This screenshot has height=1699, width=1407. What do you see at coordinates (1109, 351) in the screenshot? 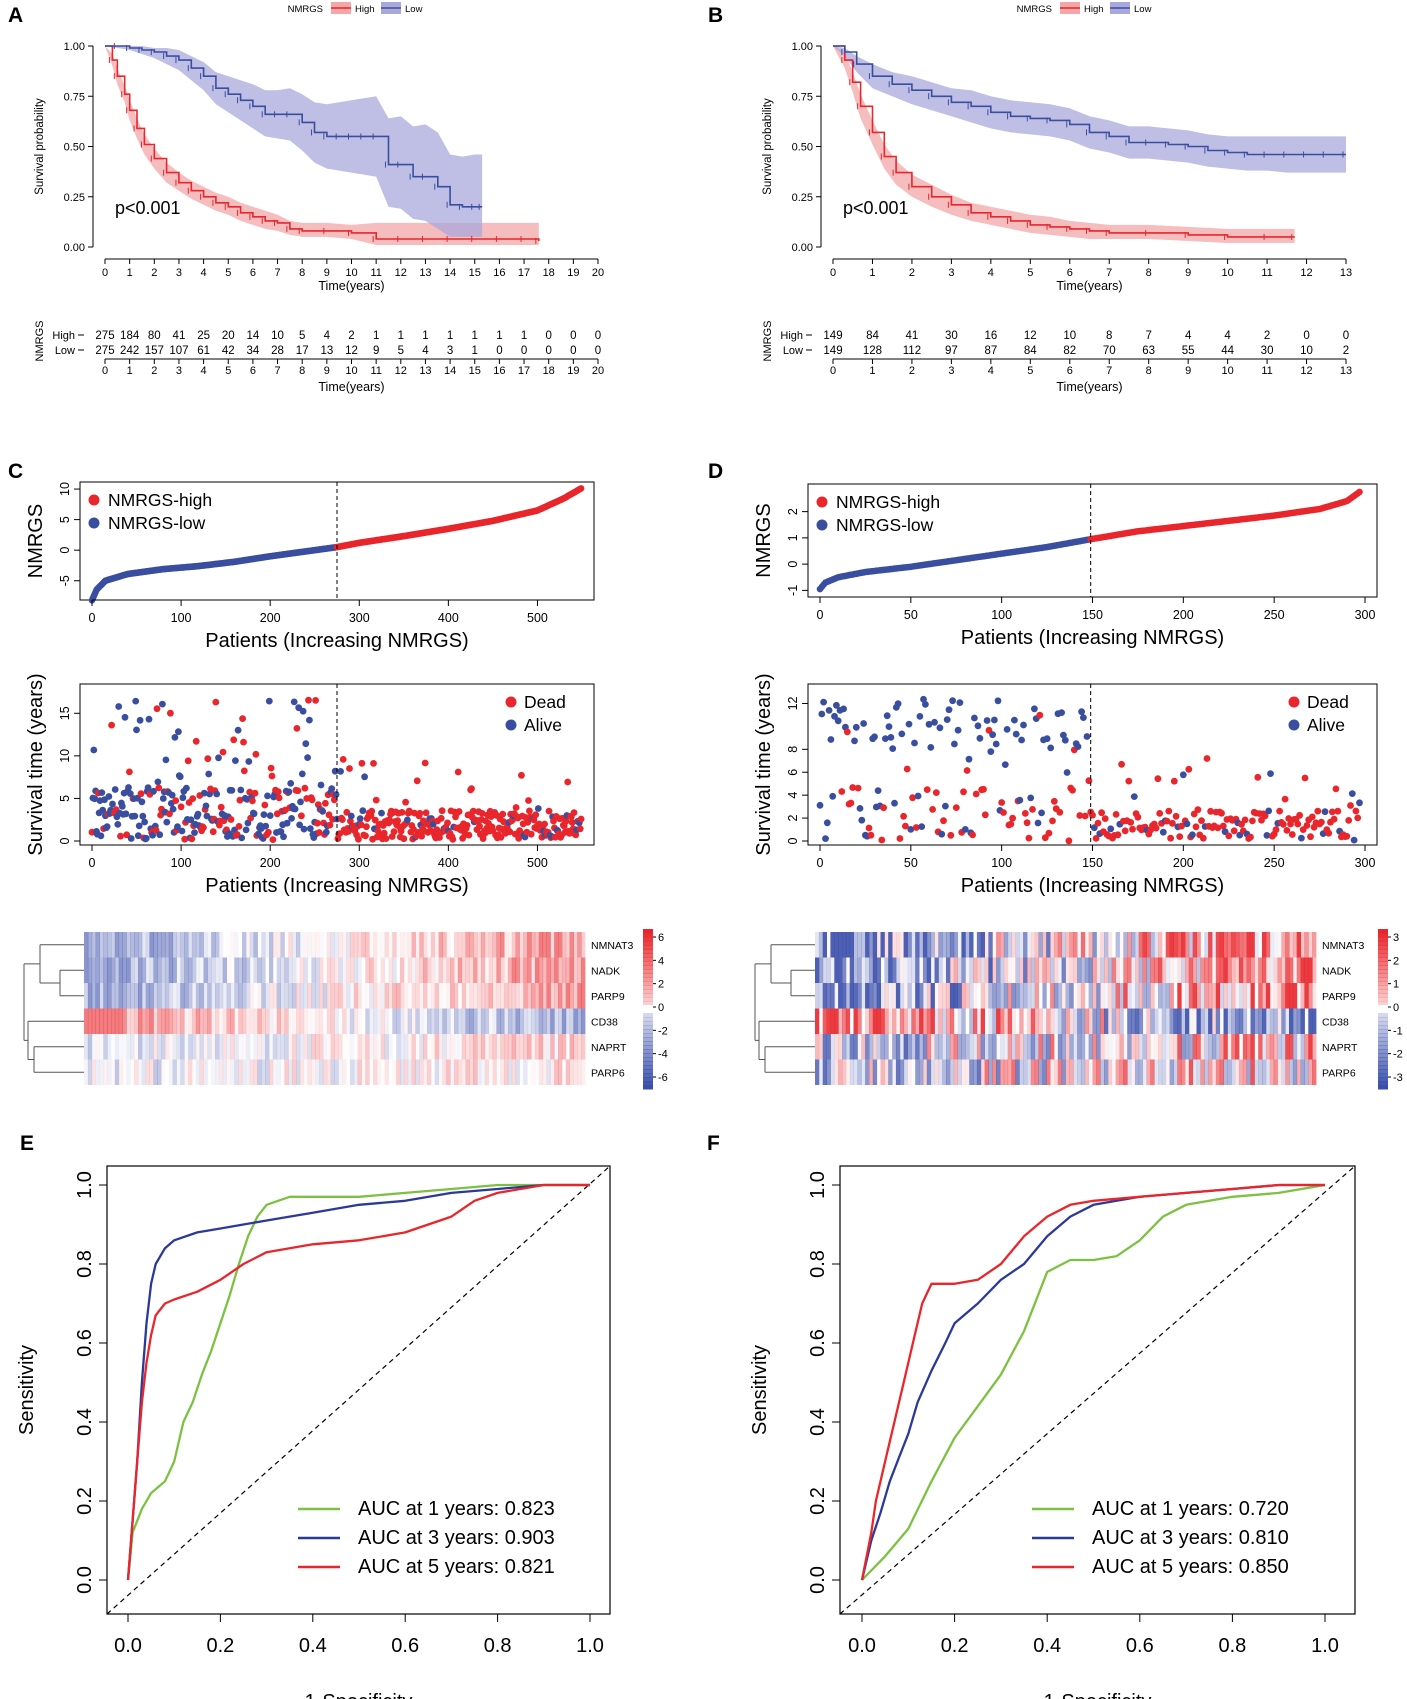
I see `risk-count-low: 70` at bounding box center [1109, 351].